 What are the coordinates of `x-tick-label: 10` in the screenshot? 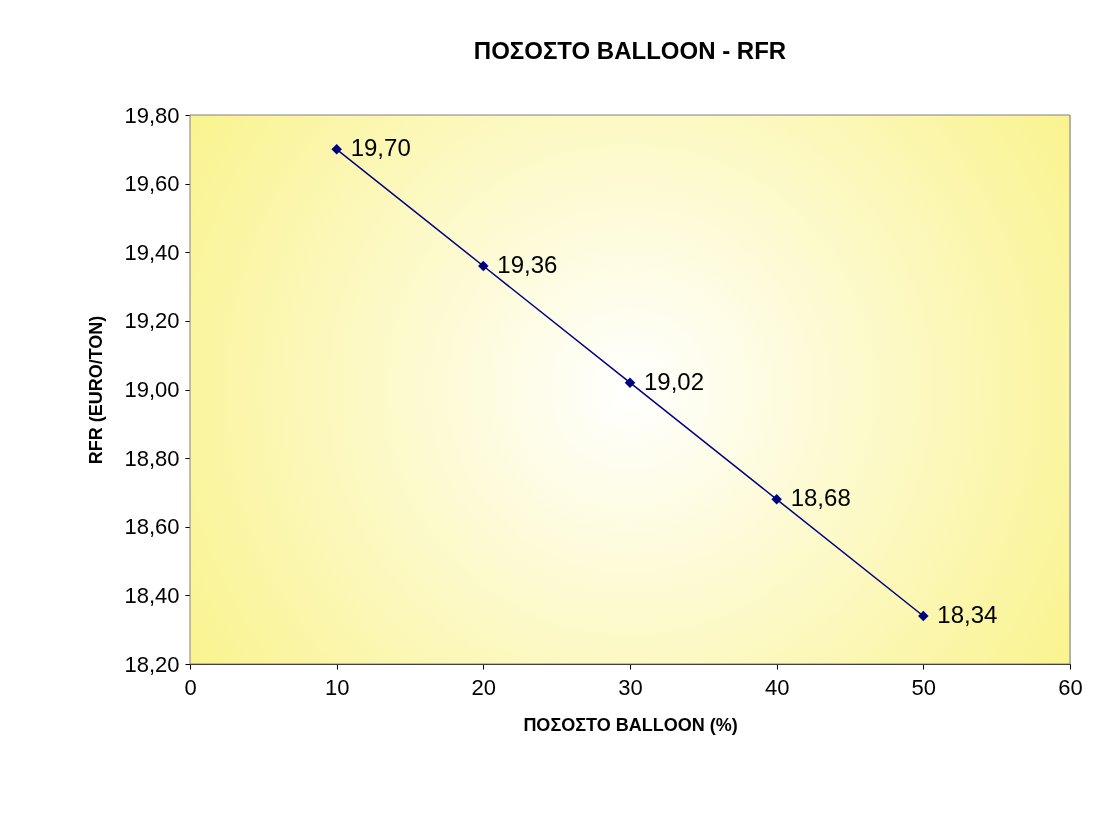 It's located at (337, 687).